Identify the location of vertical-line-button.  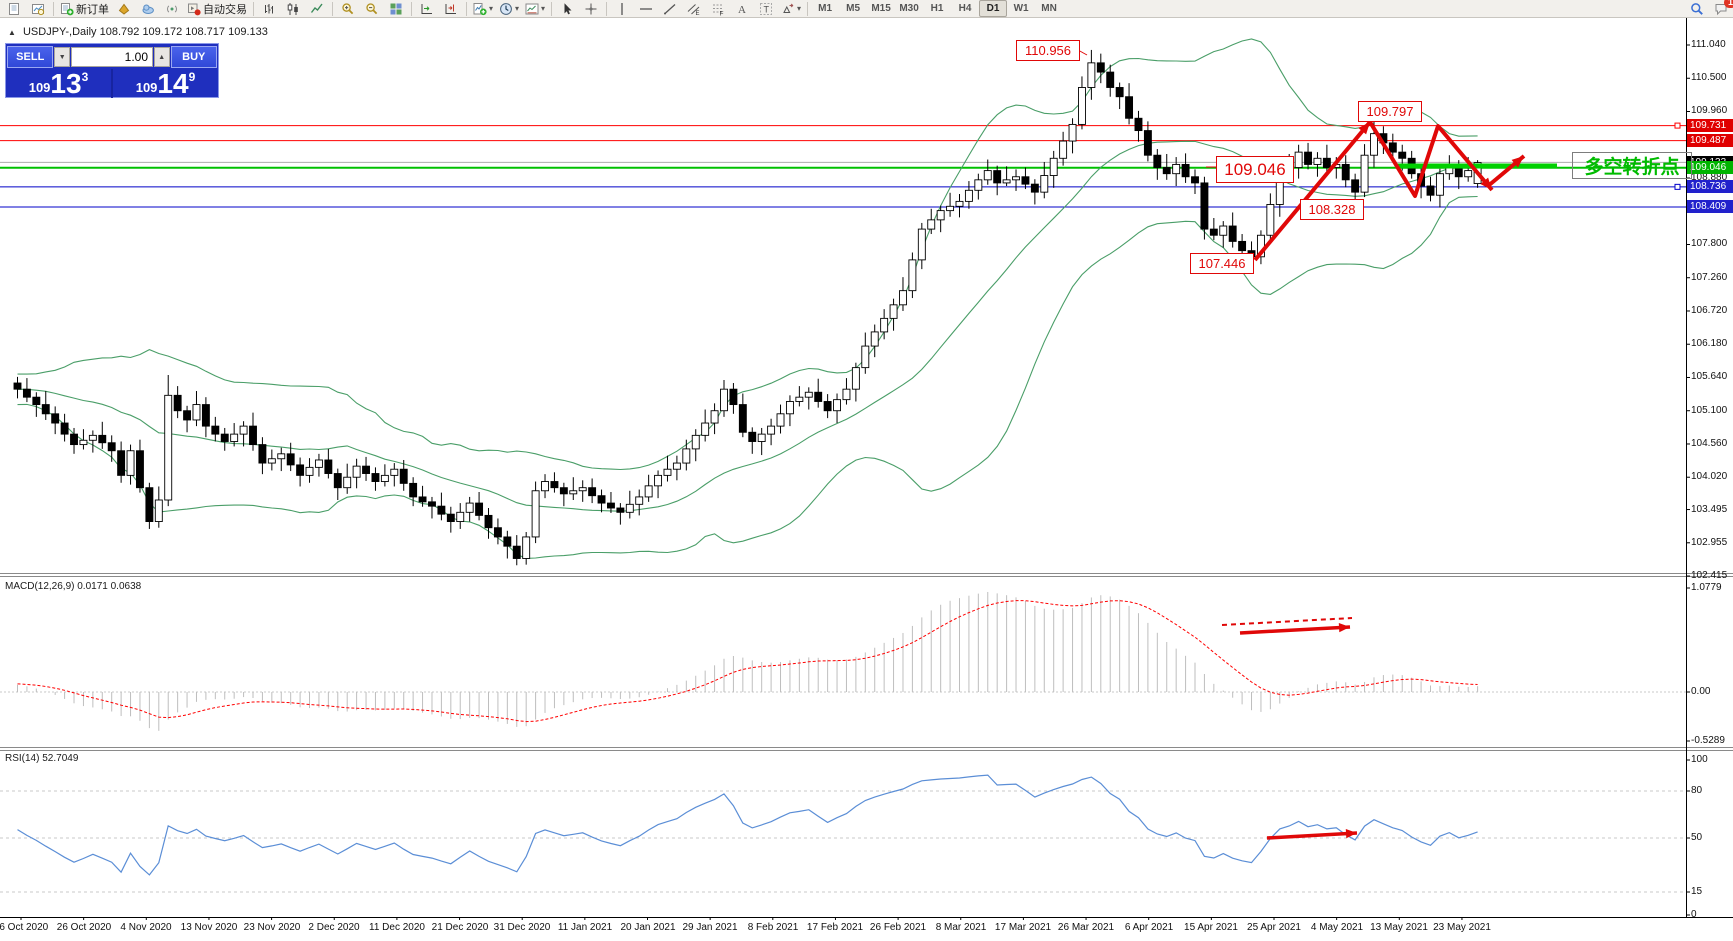
(622, 9).